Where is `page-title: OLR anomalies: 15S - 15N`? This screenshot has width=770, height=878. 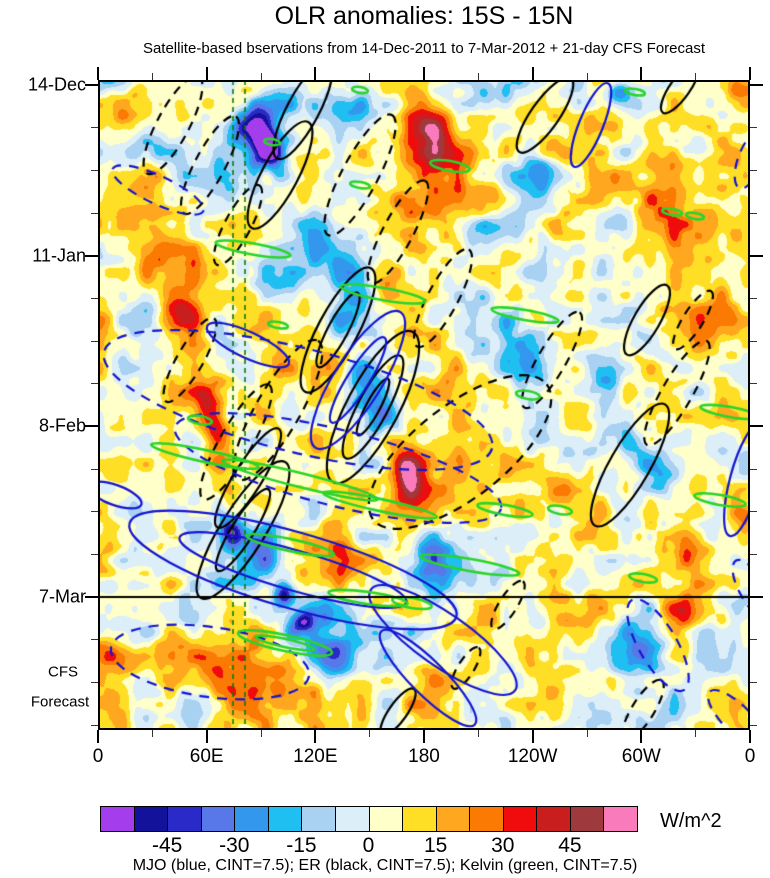 page-title: OLR anomalies: 15S - 15N is located at coordinates (424, 16).